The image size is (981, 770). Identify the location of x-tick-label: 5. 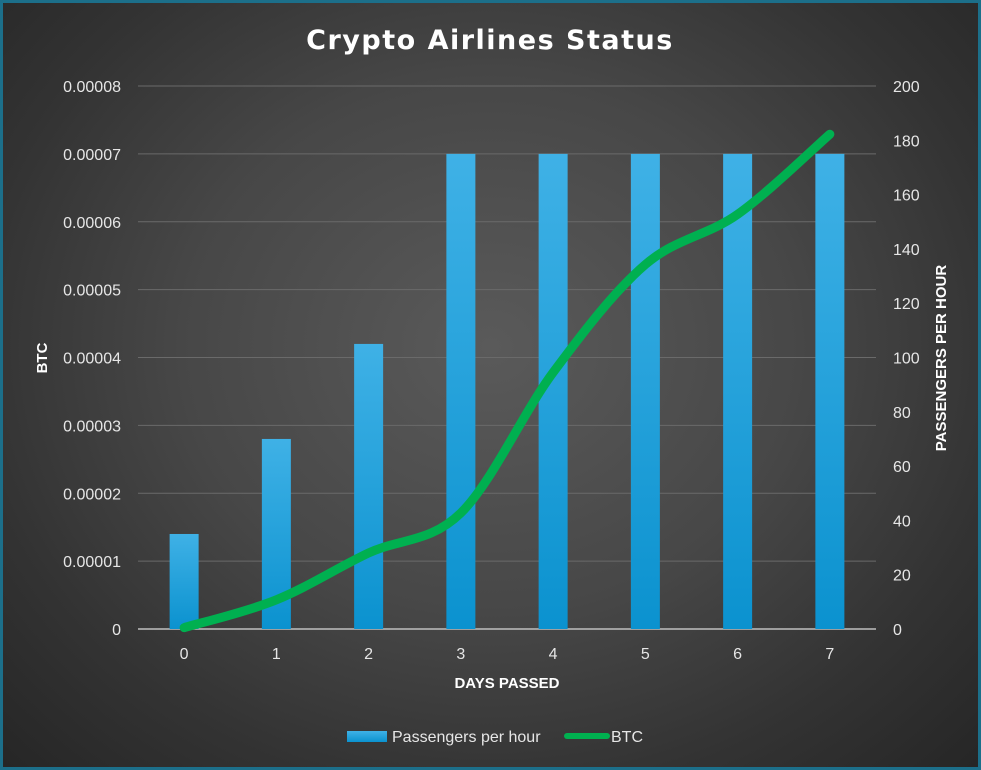
(645, 654).